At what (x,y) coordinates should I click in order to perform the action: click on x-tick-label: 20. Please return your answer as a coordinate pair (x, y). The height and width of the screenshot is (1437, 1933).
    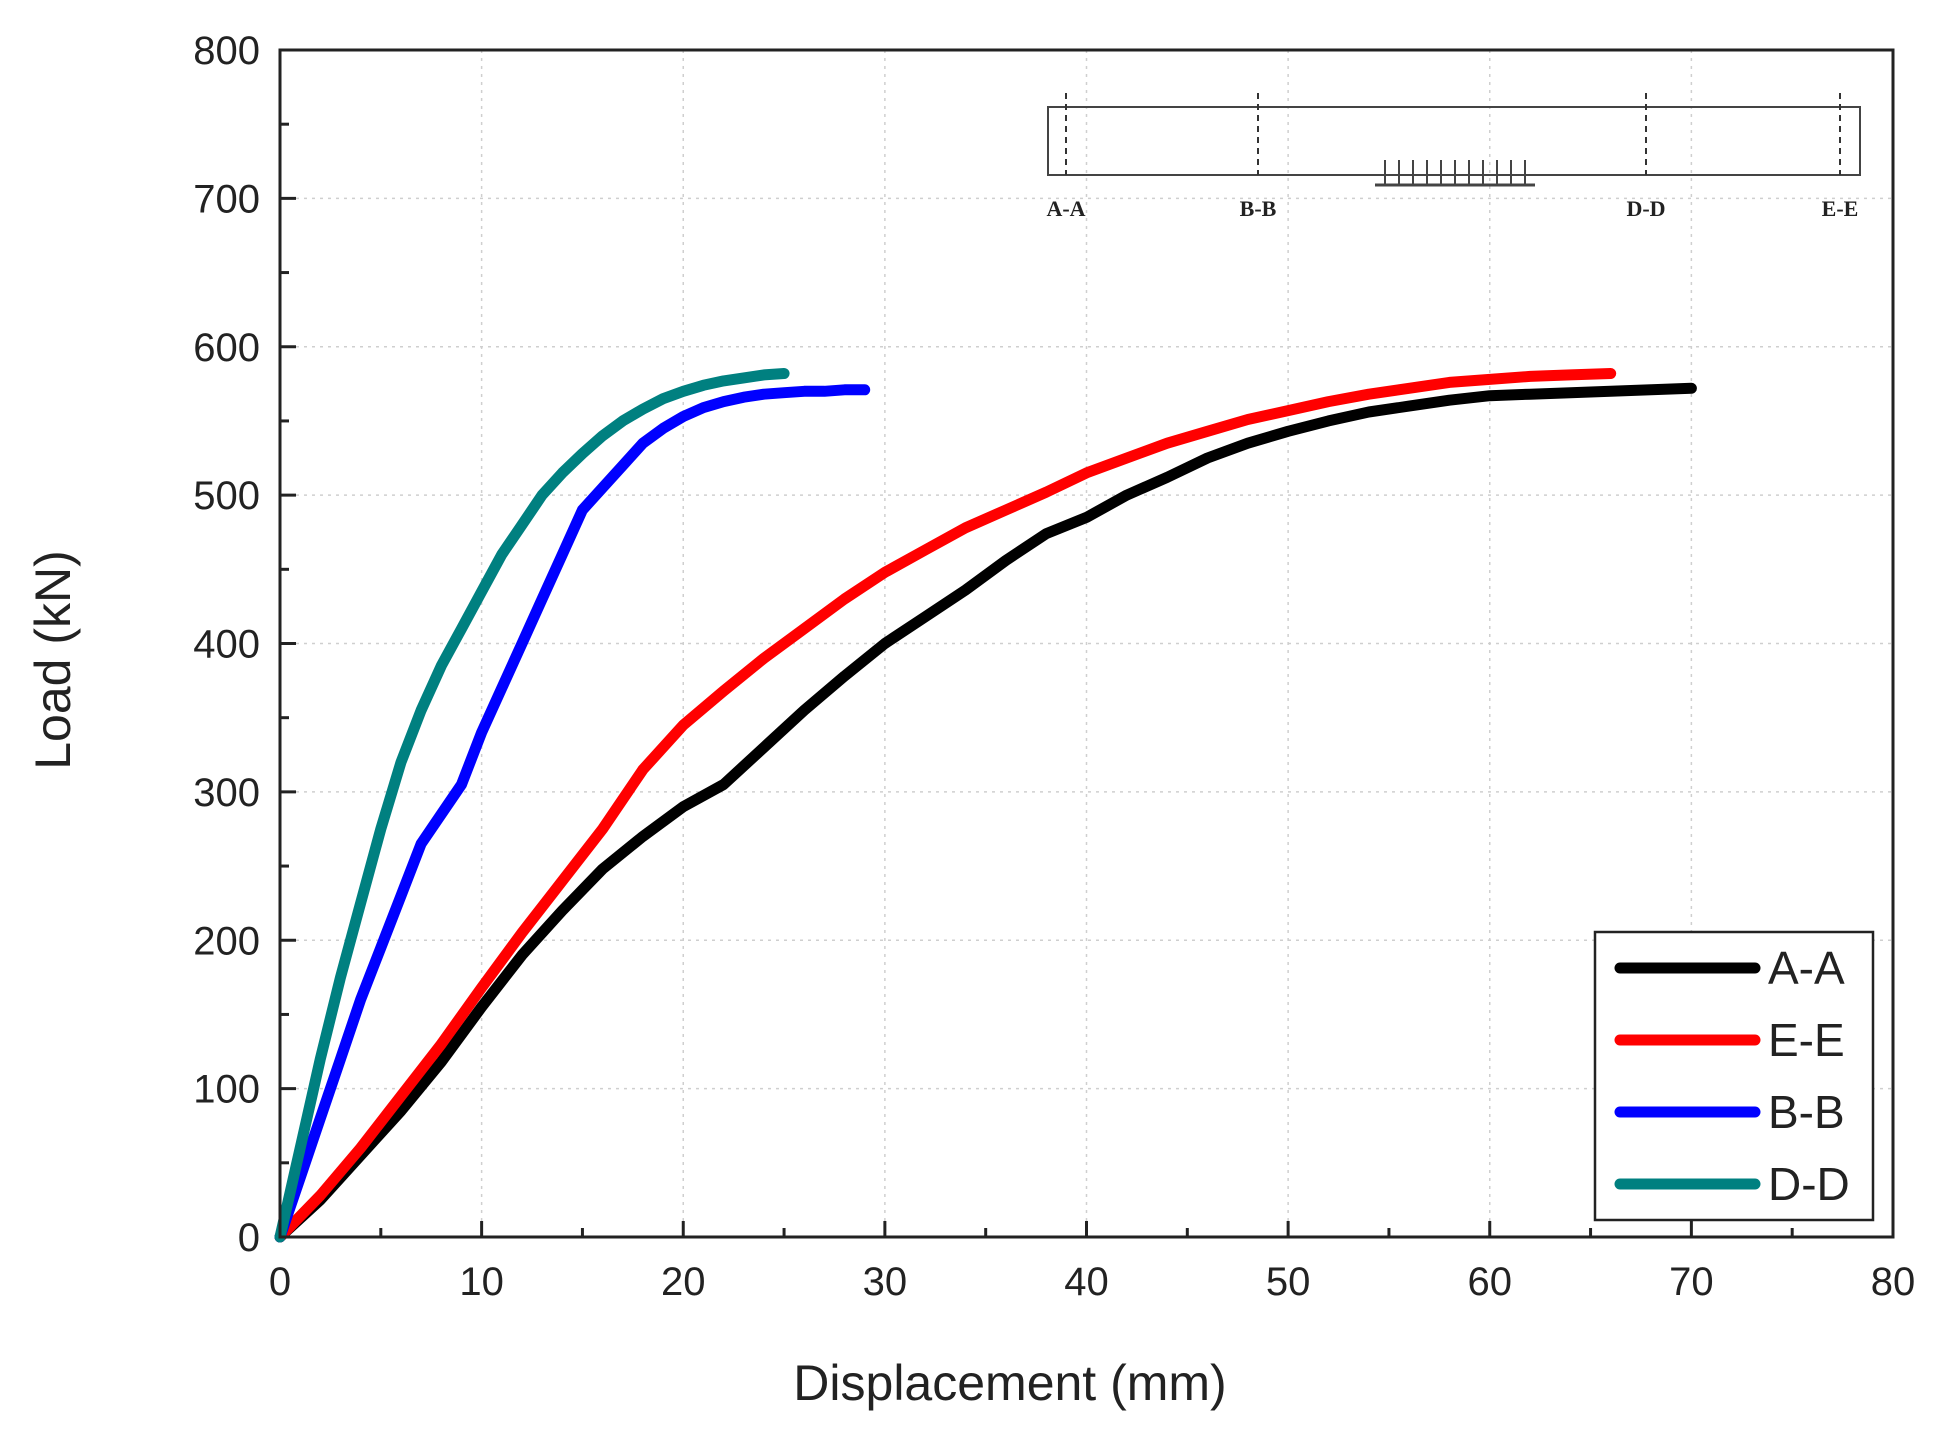
    Looking at the image, I should click on (683, 1282).